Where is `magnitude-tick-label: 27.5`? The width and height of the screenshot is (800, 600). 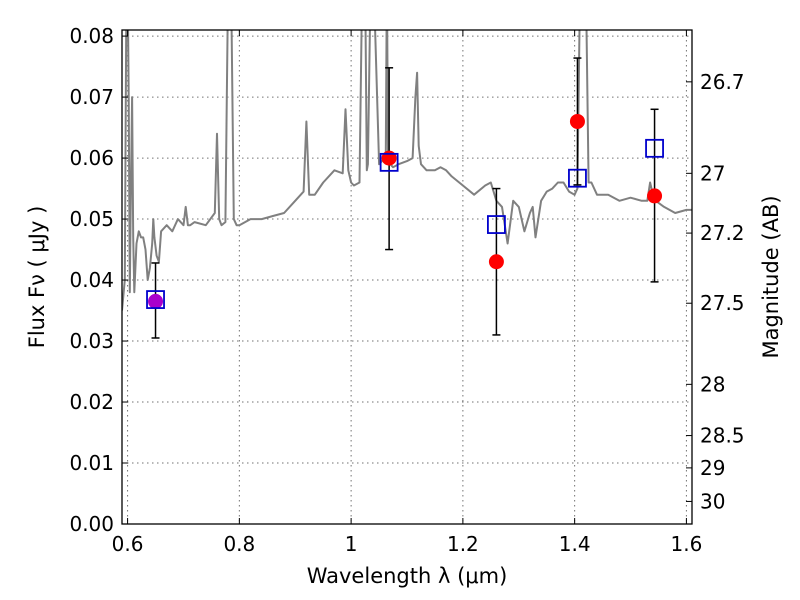 magnitude-tick-label: 27.5 is located at coordinates (722, 303).